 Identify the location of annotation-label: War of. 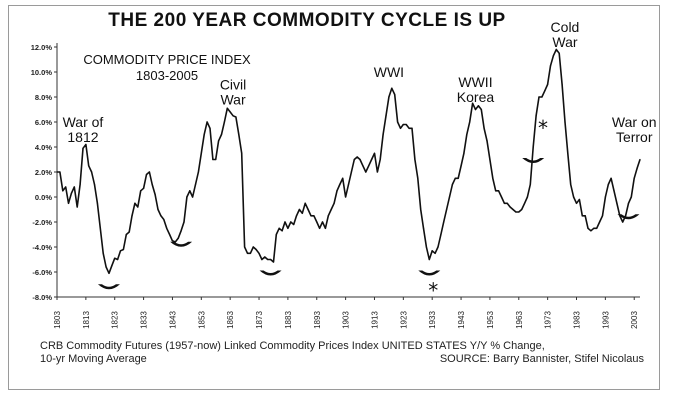
(83, 122).